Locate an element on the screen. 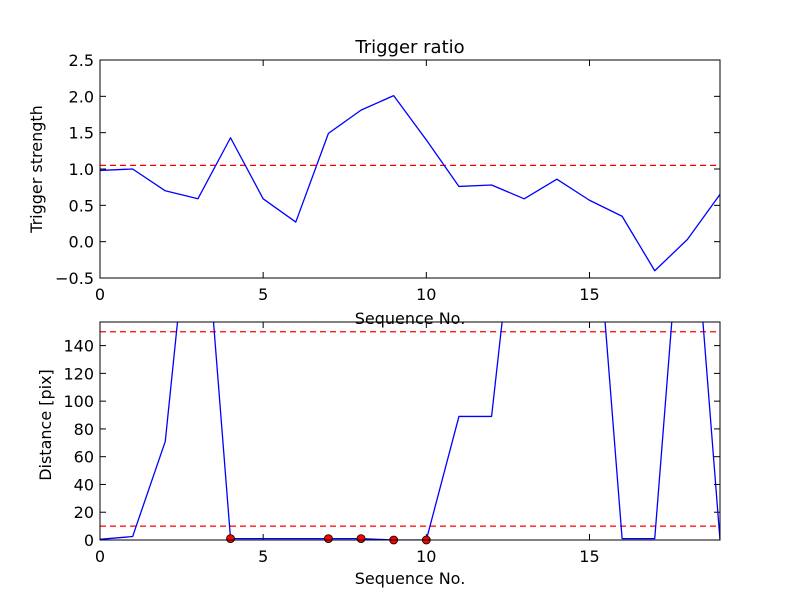 This screenshot has width=800, height=600. trigger-ratio-ytick-label: −0.5 is located at coordinates (74, 278).